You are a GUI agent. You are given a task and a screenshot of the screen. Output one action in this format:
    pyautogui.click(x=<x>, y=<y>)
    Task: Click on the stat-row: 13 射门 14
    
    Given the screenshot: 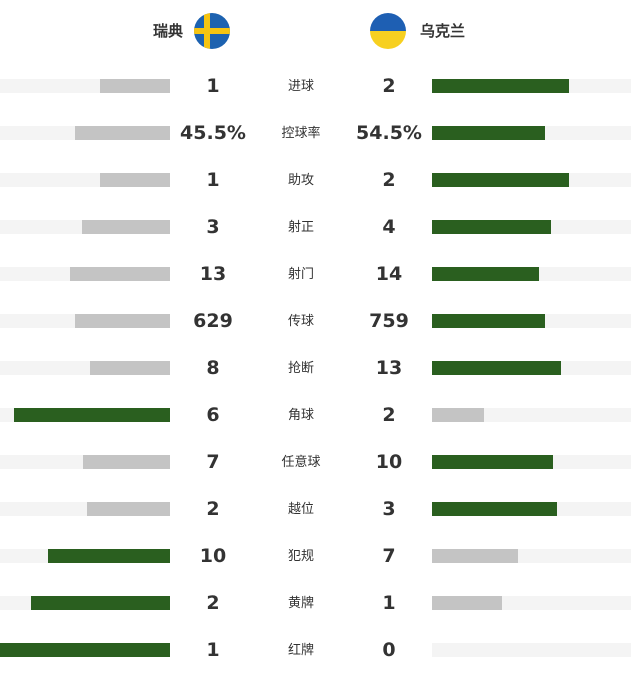 What is the action you would take?
    pyautogui.click(x=315, y=273)
    